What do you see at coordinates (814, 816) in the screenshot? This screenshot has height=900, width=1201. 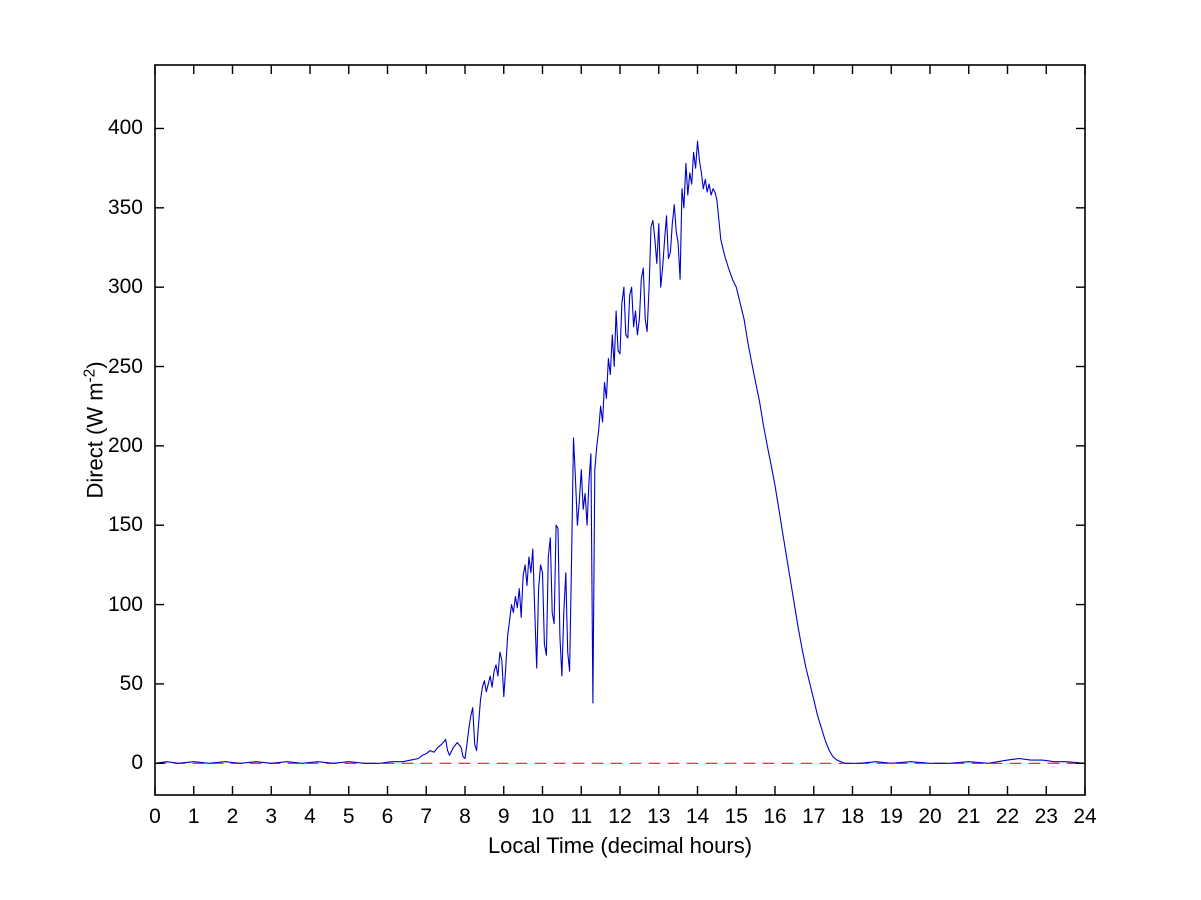 I see `x-tick-label: 17` at bounding box center [814, 816].